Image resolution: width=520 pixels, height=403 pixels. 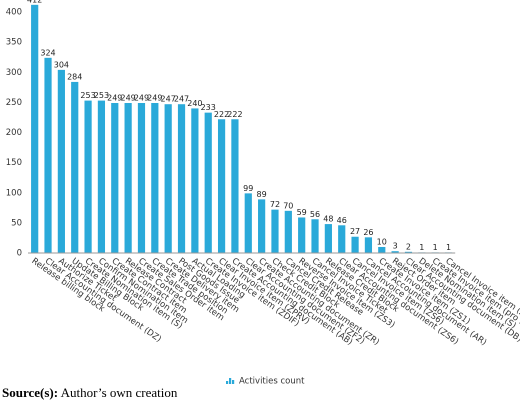 What do you see at coordinates (328, 219) in the screenshot?
I see `value-label: 48` at bounding box center [328, 219].